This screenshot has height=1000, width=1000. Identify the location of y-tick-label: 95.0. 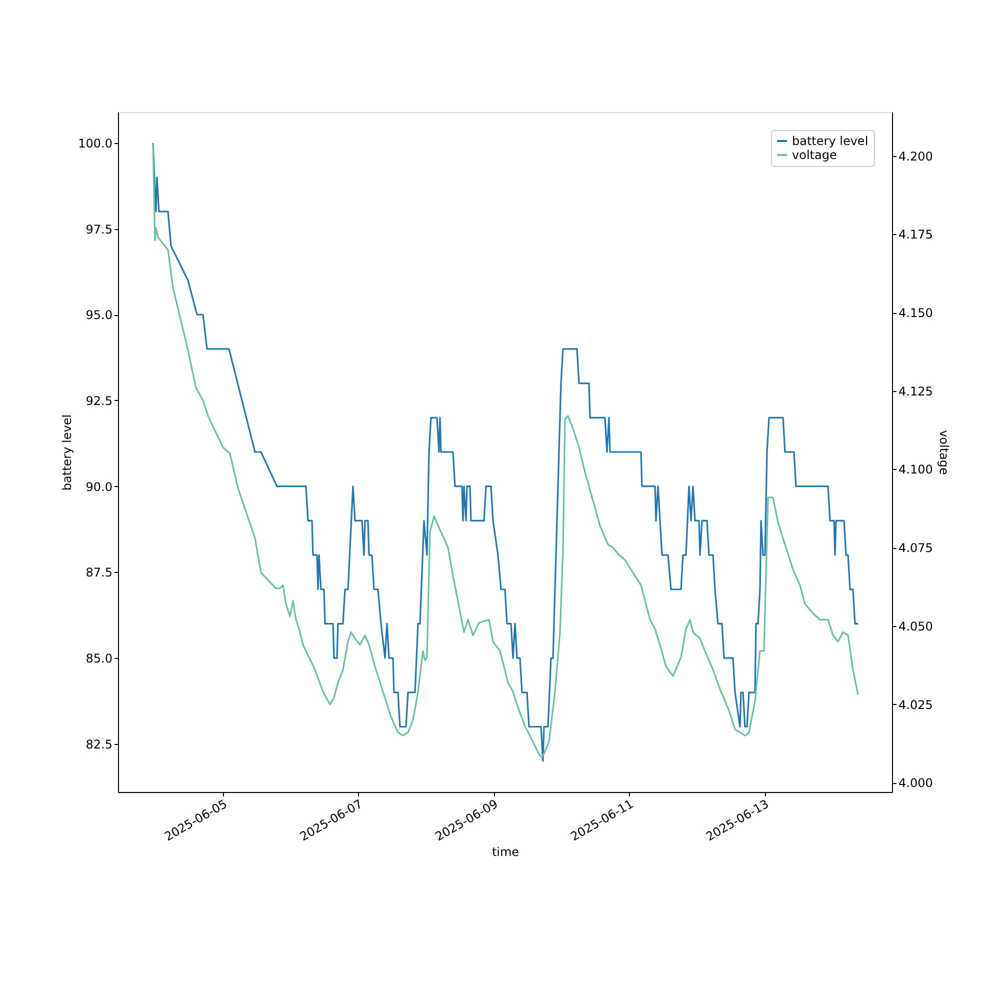
(99, 315).